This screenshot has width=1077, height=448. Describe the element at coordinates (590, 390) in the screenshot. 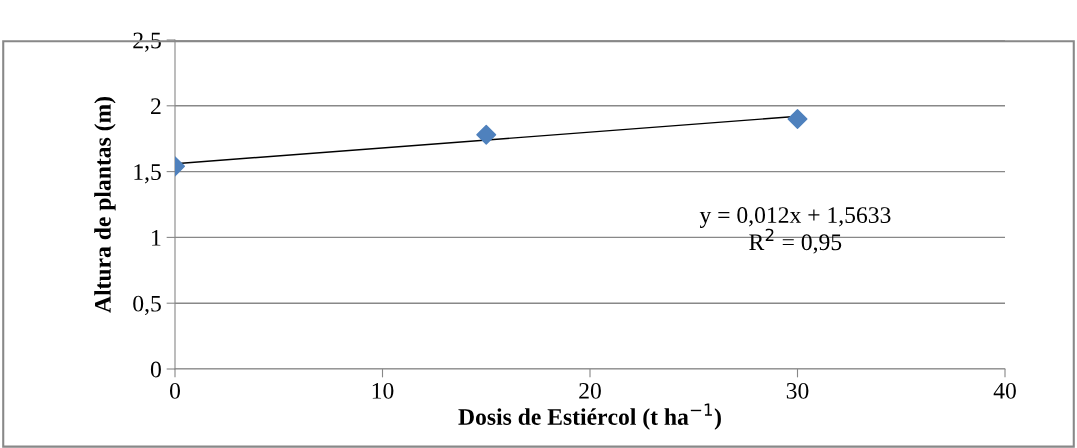

I see `x-tick-label: 20` at that location.